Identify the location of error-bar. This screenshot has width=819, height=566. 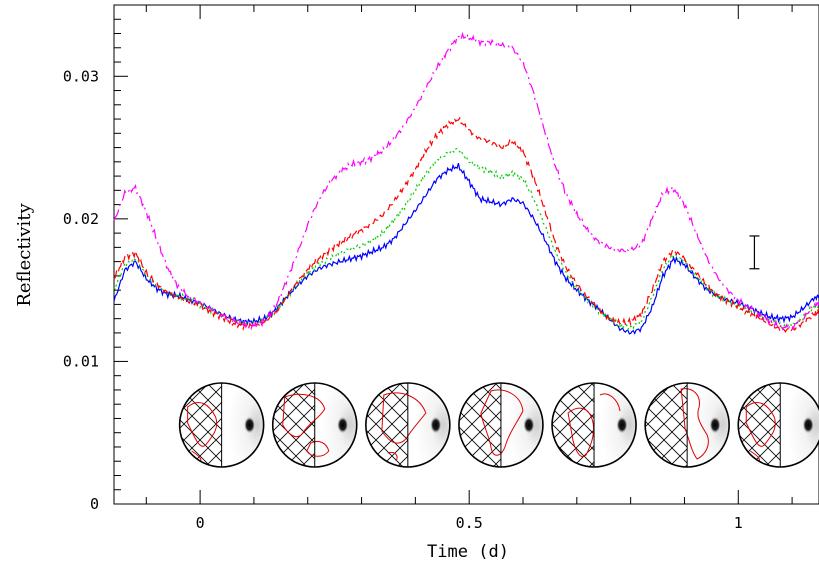
(754, 252).